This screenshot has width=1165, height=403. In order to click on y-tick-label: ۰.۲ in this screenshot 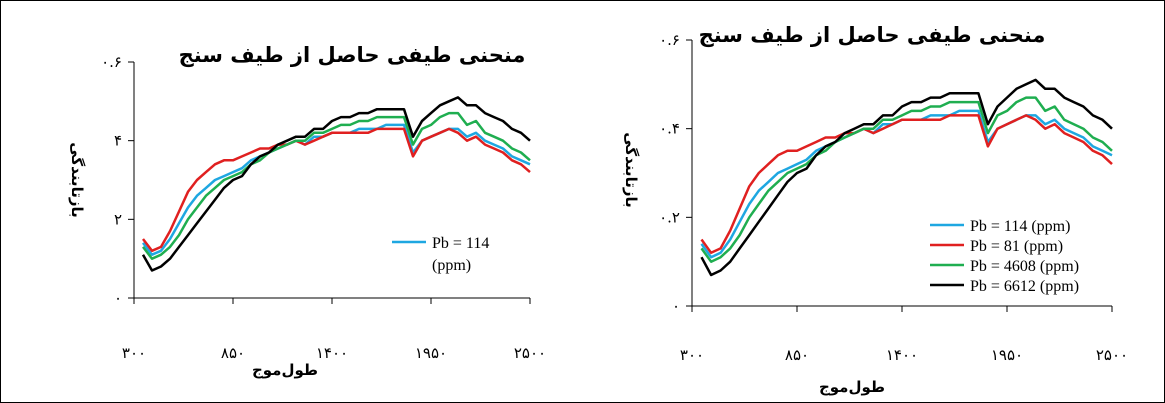, I will do `click(669, 217)`.